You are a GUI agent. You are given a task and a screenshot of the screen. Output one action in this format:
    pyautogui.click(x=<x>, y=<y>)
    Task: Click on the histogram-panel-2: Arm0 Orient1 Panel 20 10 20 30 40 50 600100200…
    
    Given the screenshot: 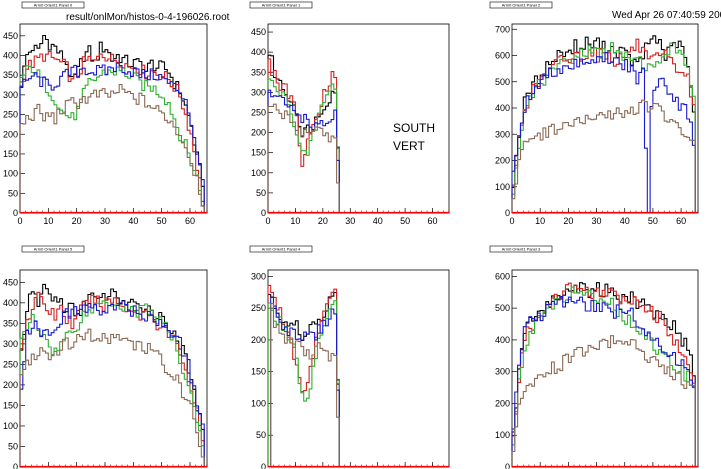 What is the action you would take?
    pyautogui.click(x=594, y=113)
    